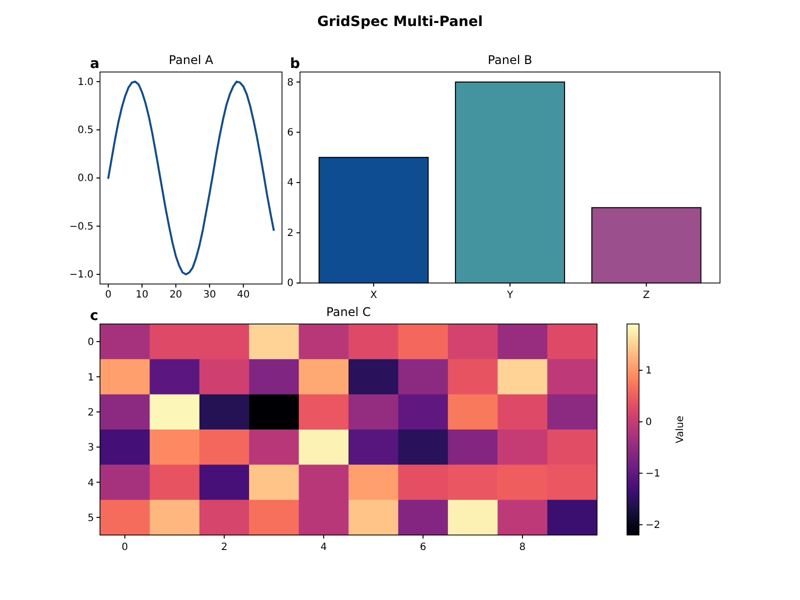 This screenshot has width=800, height=600. What do you see at coordinates (680, 430) in the screenshot?
I see `color-bar-title: Value` at bounding box center [680, 430].